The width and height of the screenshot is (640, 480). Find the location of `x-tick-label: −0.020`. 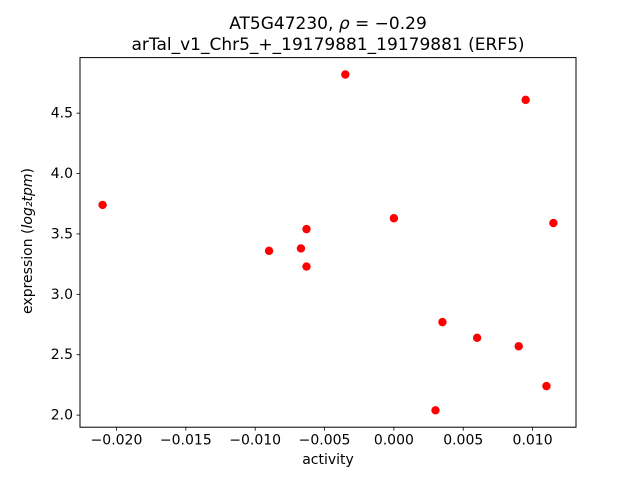

x-tick-label: −0.020 is located at coordinates (117, 441).